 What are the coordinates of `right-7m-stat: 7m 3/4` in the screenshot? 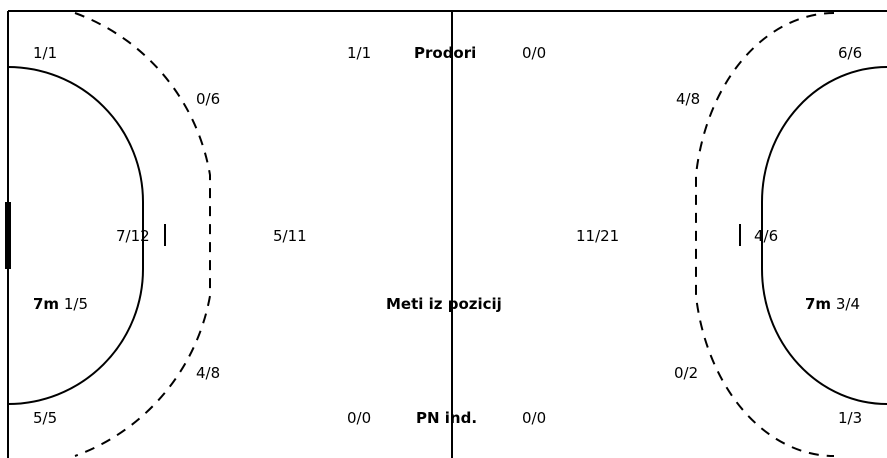 It's located at (832, 304).